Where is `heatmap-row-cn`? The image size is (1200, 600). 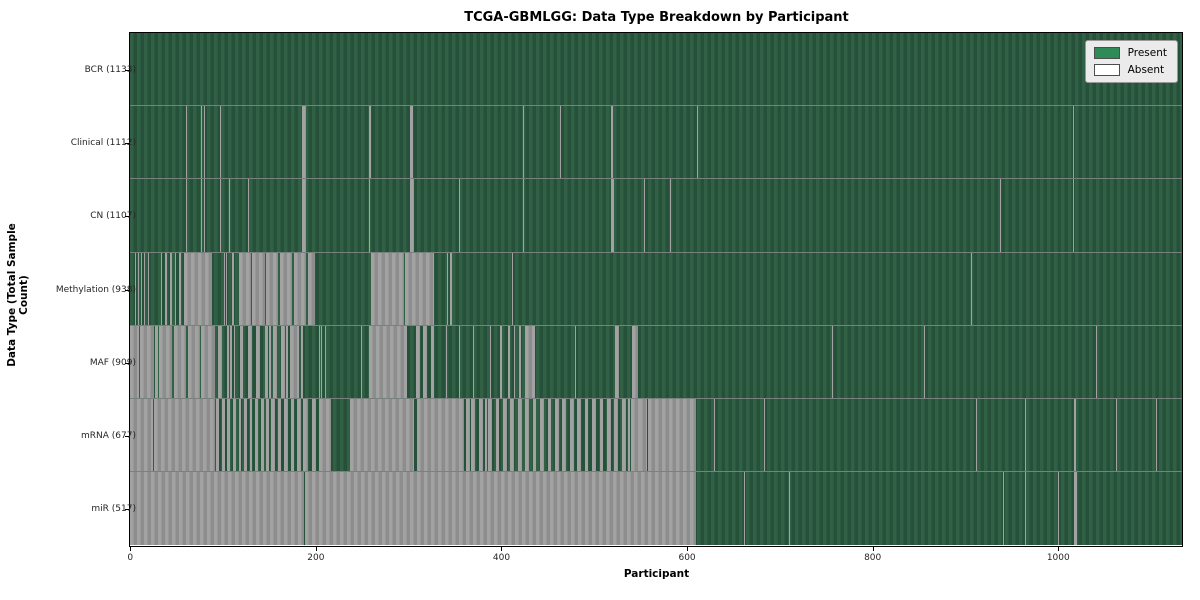
heatmap-row-cn is located at coordinates (656, 216).